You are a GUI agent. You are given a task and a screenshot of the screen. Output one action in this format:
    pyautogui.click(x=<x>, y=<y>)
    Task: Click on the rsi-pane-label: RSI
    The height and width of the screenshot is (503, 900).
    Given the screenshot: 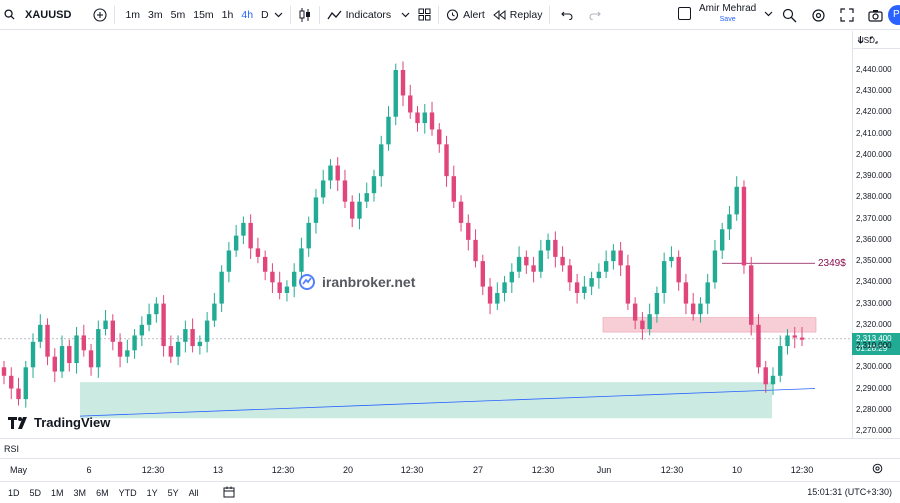 What is the action you would take?
    pyautogui.click(x=12, y=449)
    